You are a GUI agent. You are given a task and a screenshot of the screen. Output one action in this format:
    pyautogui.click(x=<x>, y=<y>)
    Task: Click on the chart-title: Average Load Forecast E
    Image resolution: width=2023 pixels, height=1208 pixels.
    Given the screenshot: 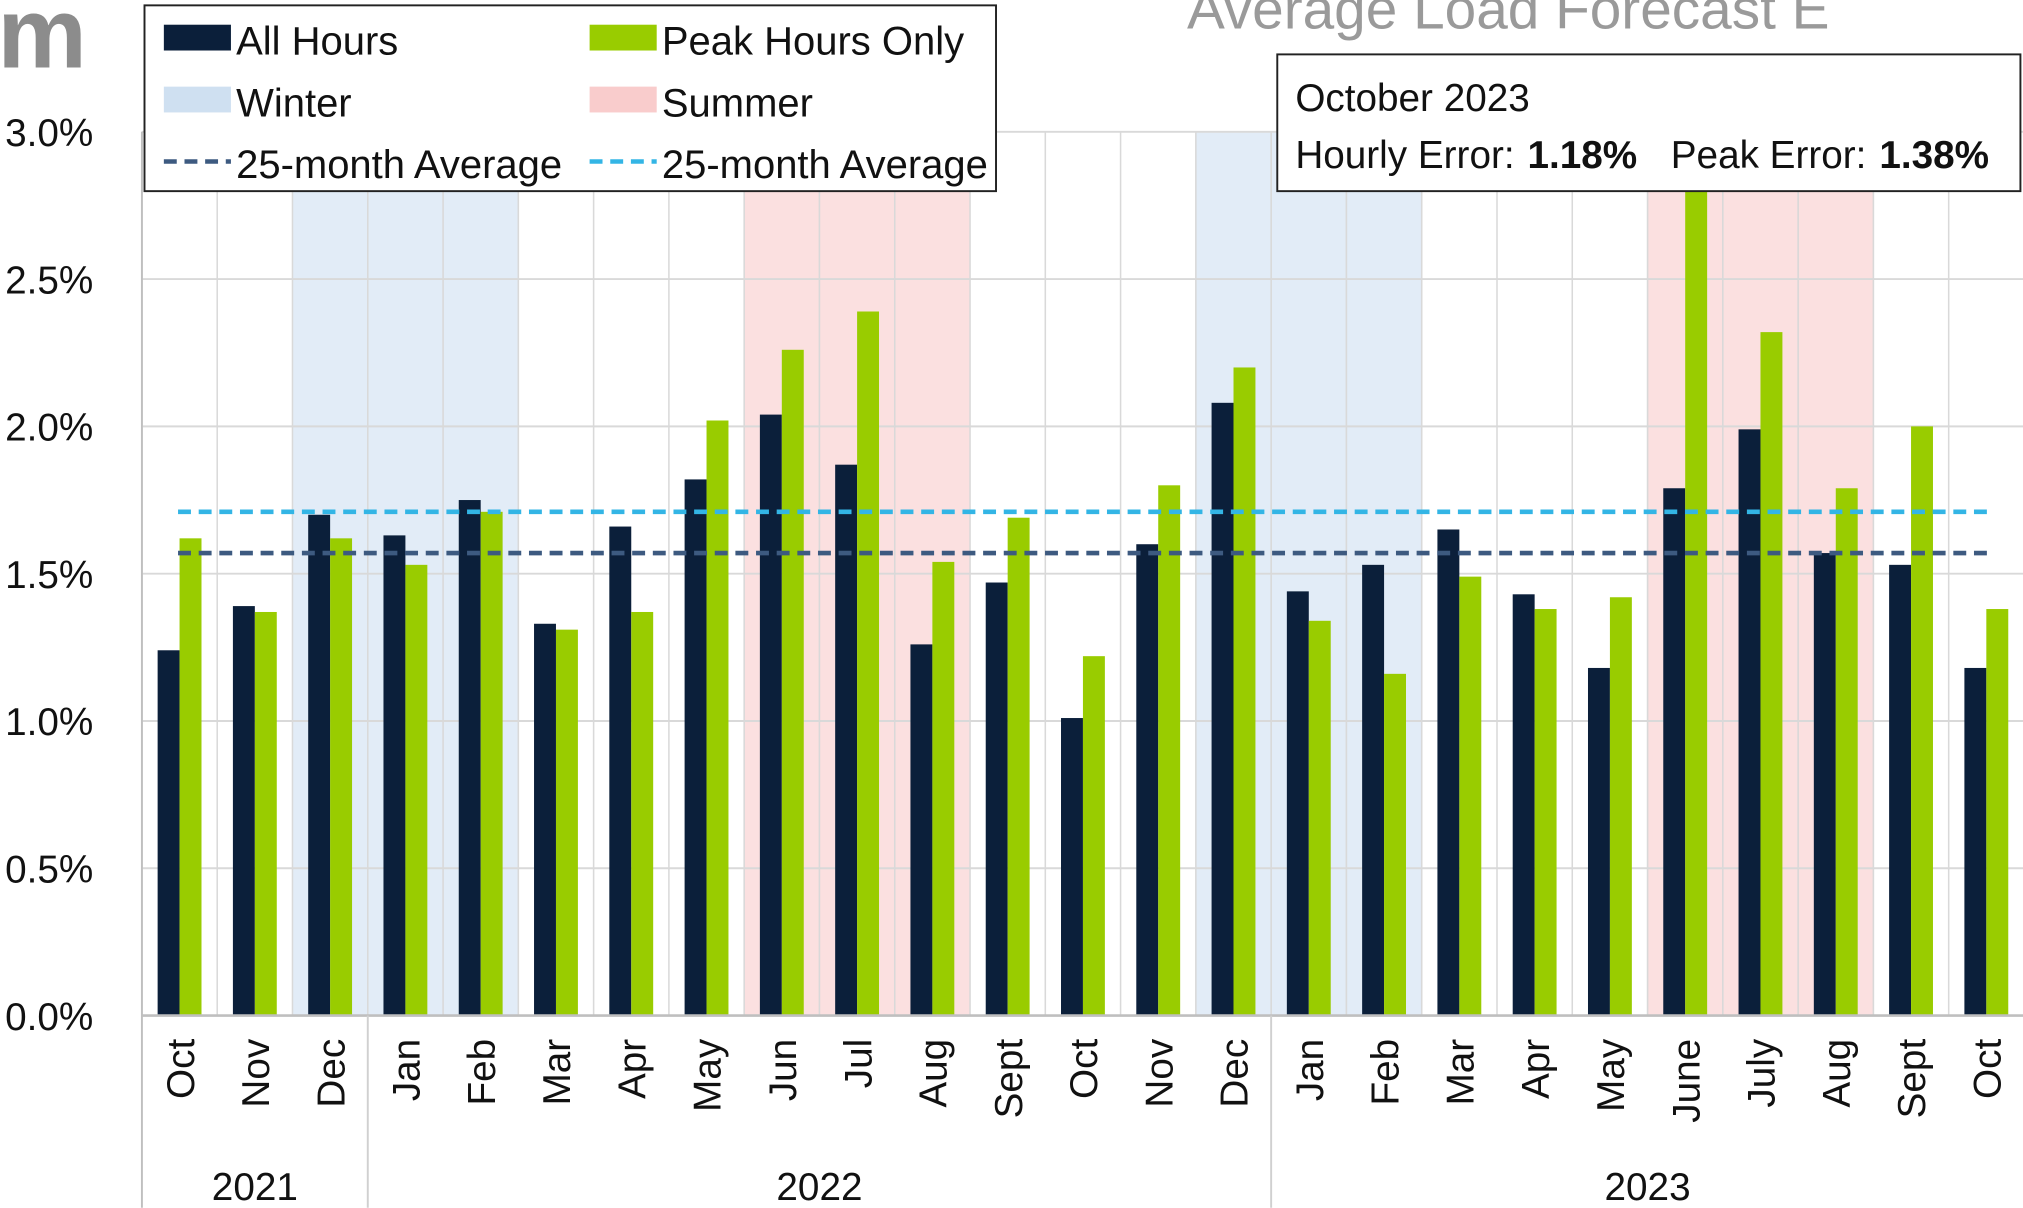 What is the action you would take?
    pyautogui.click(x=1508, y=21)
    